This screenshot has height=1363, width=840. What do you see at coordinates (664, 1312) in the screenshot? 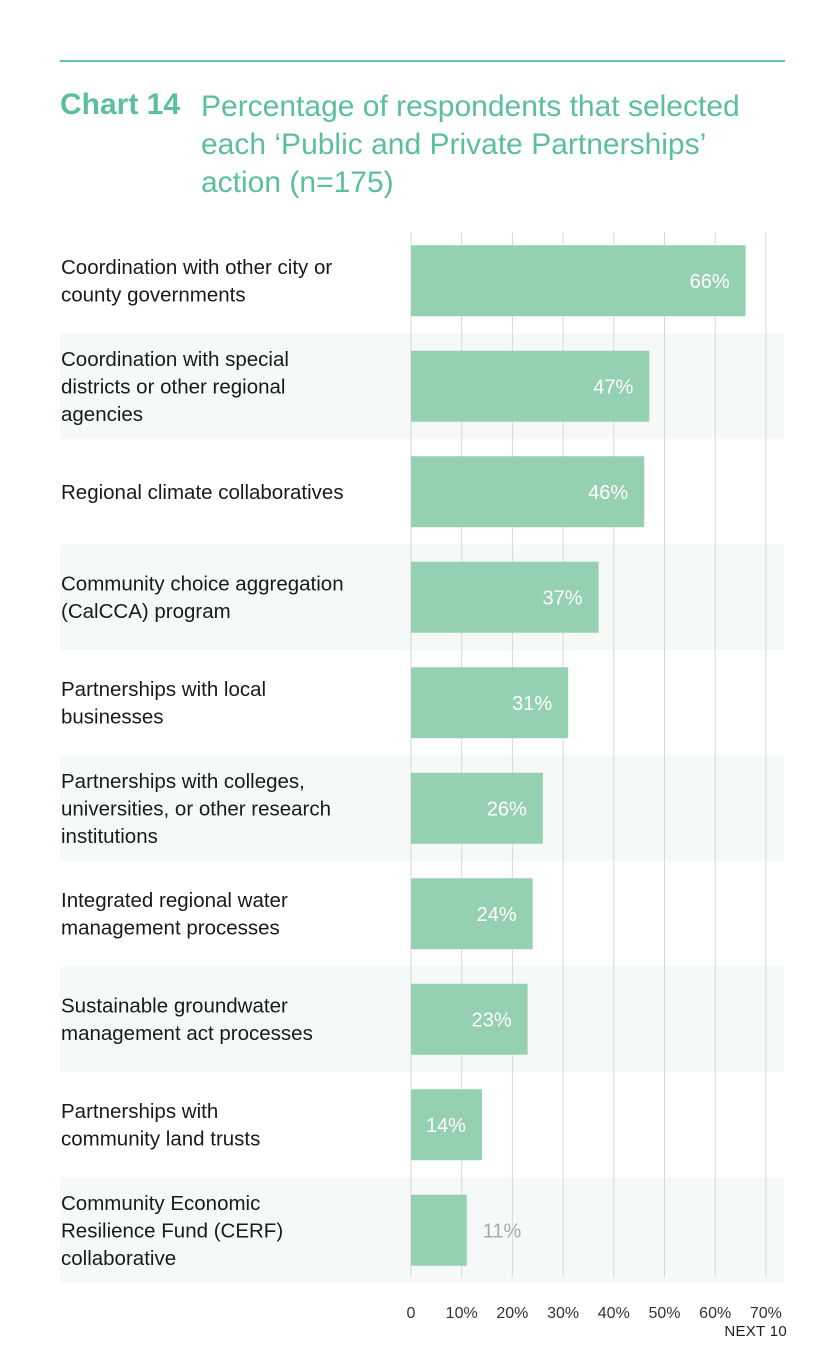
I see `x-tick-label: 50%` at bounding box center [664, 1312].